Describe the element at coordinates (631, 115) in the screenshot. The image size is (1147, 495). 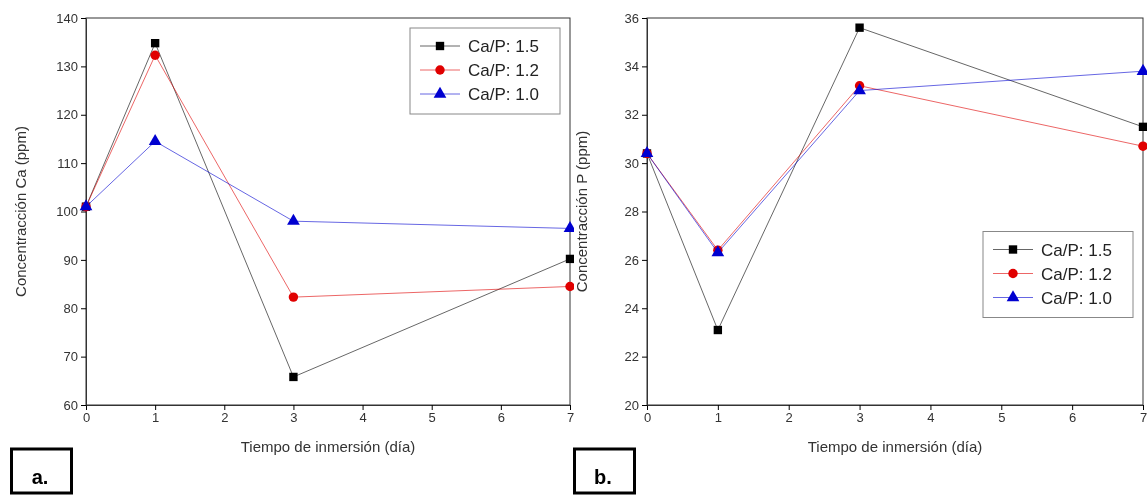
I see `y-tick-label: 32` at that location.